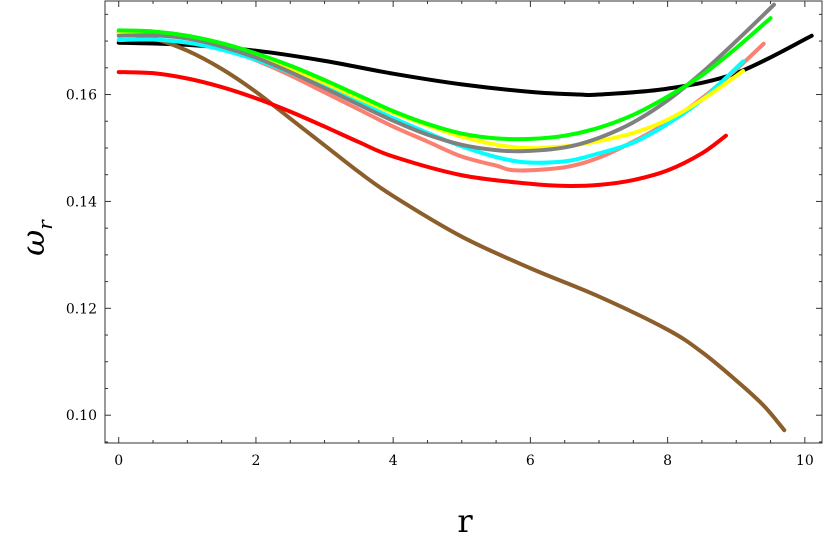  What do you see at coordinates (255, 461) in the screenshot?
I see `x-tick-label: 2` at bounding box center [255, 461].